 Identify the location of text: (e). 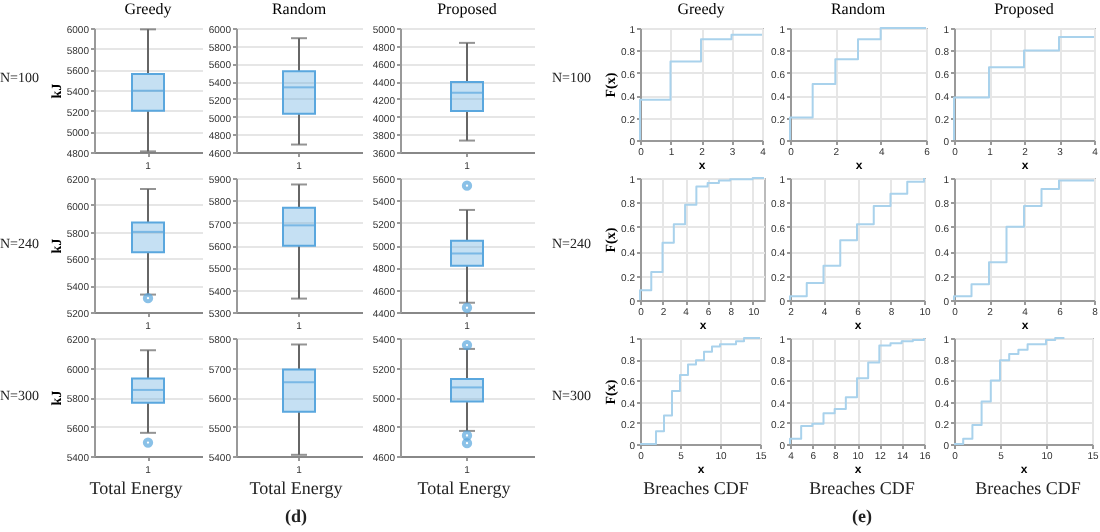
(862, 516).